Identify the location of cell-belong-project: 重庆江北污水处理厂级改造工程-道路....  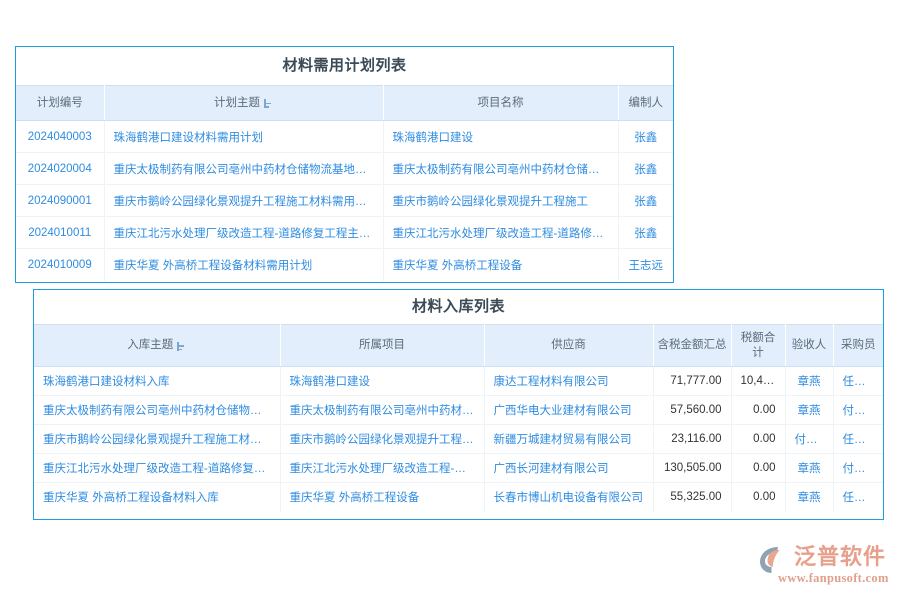
(382, 468).